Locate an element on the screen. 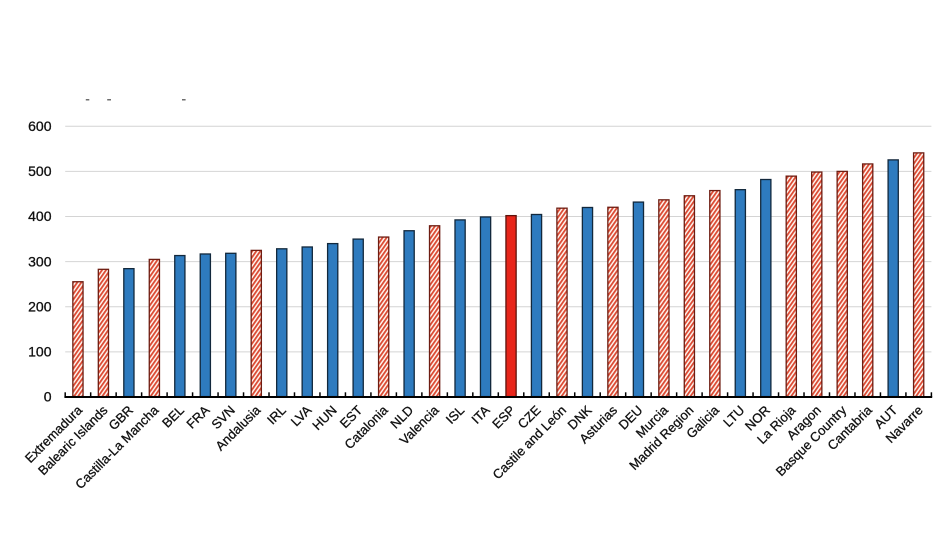  svg-text: 300 is located at coordinates (40, 261).